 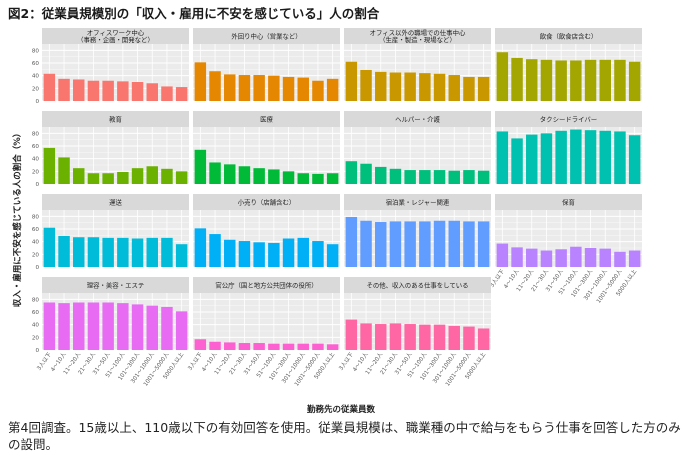 What do you see at coordinates (110, 149) in the screenshot?
I see `facet-panel: 教育 0 20 40 60 80` at bounding box center [110, 149].